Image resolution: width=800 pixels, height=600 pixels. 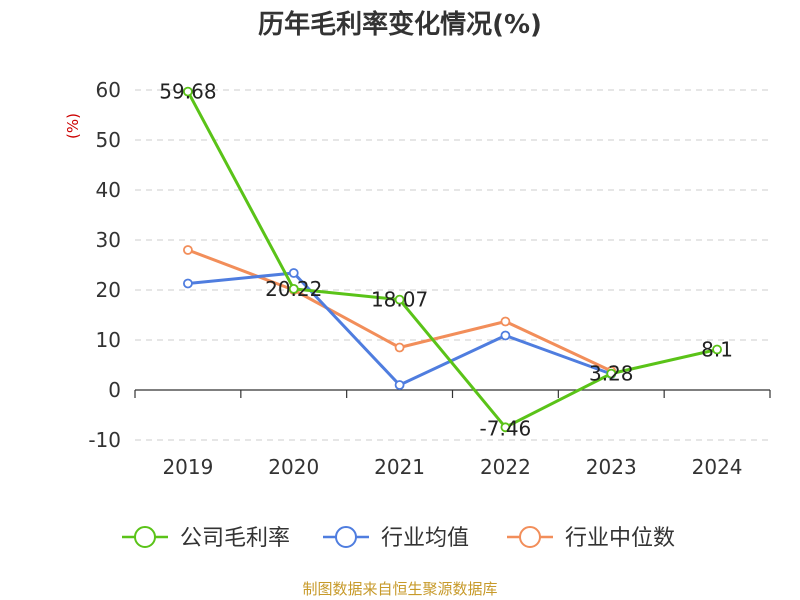 I want to click on legend-label: 行业中位数, so click(x=620, y=538).